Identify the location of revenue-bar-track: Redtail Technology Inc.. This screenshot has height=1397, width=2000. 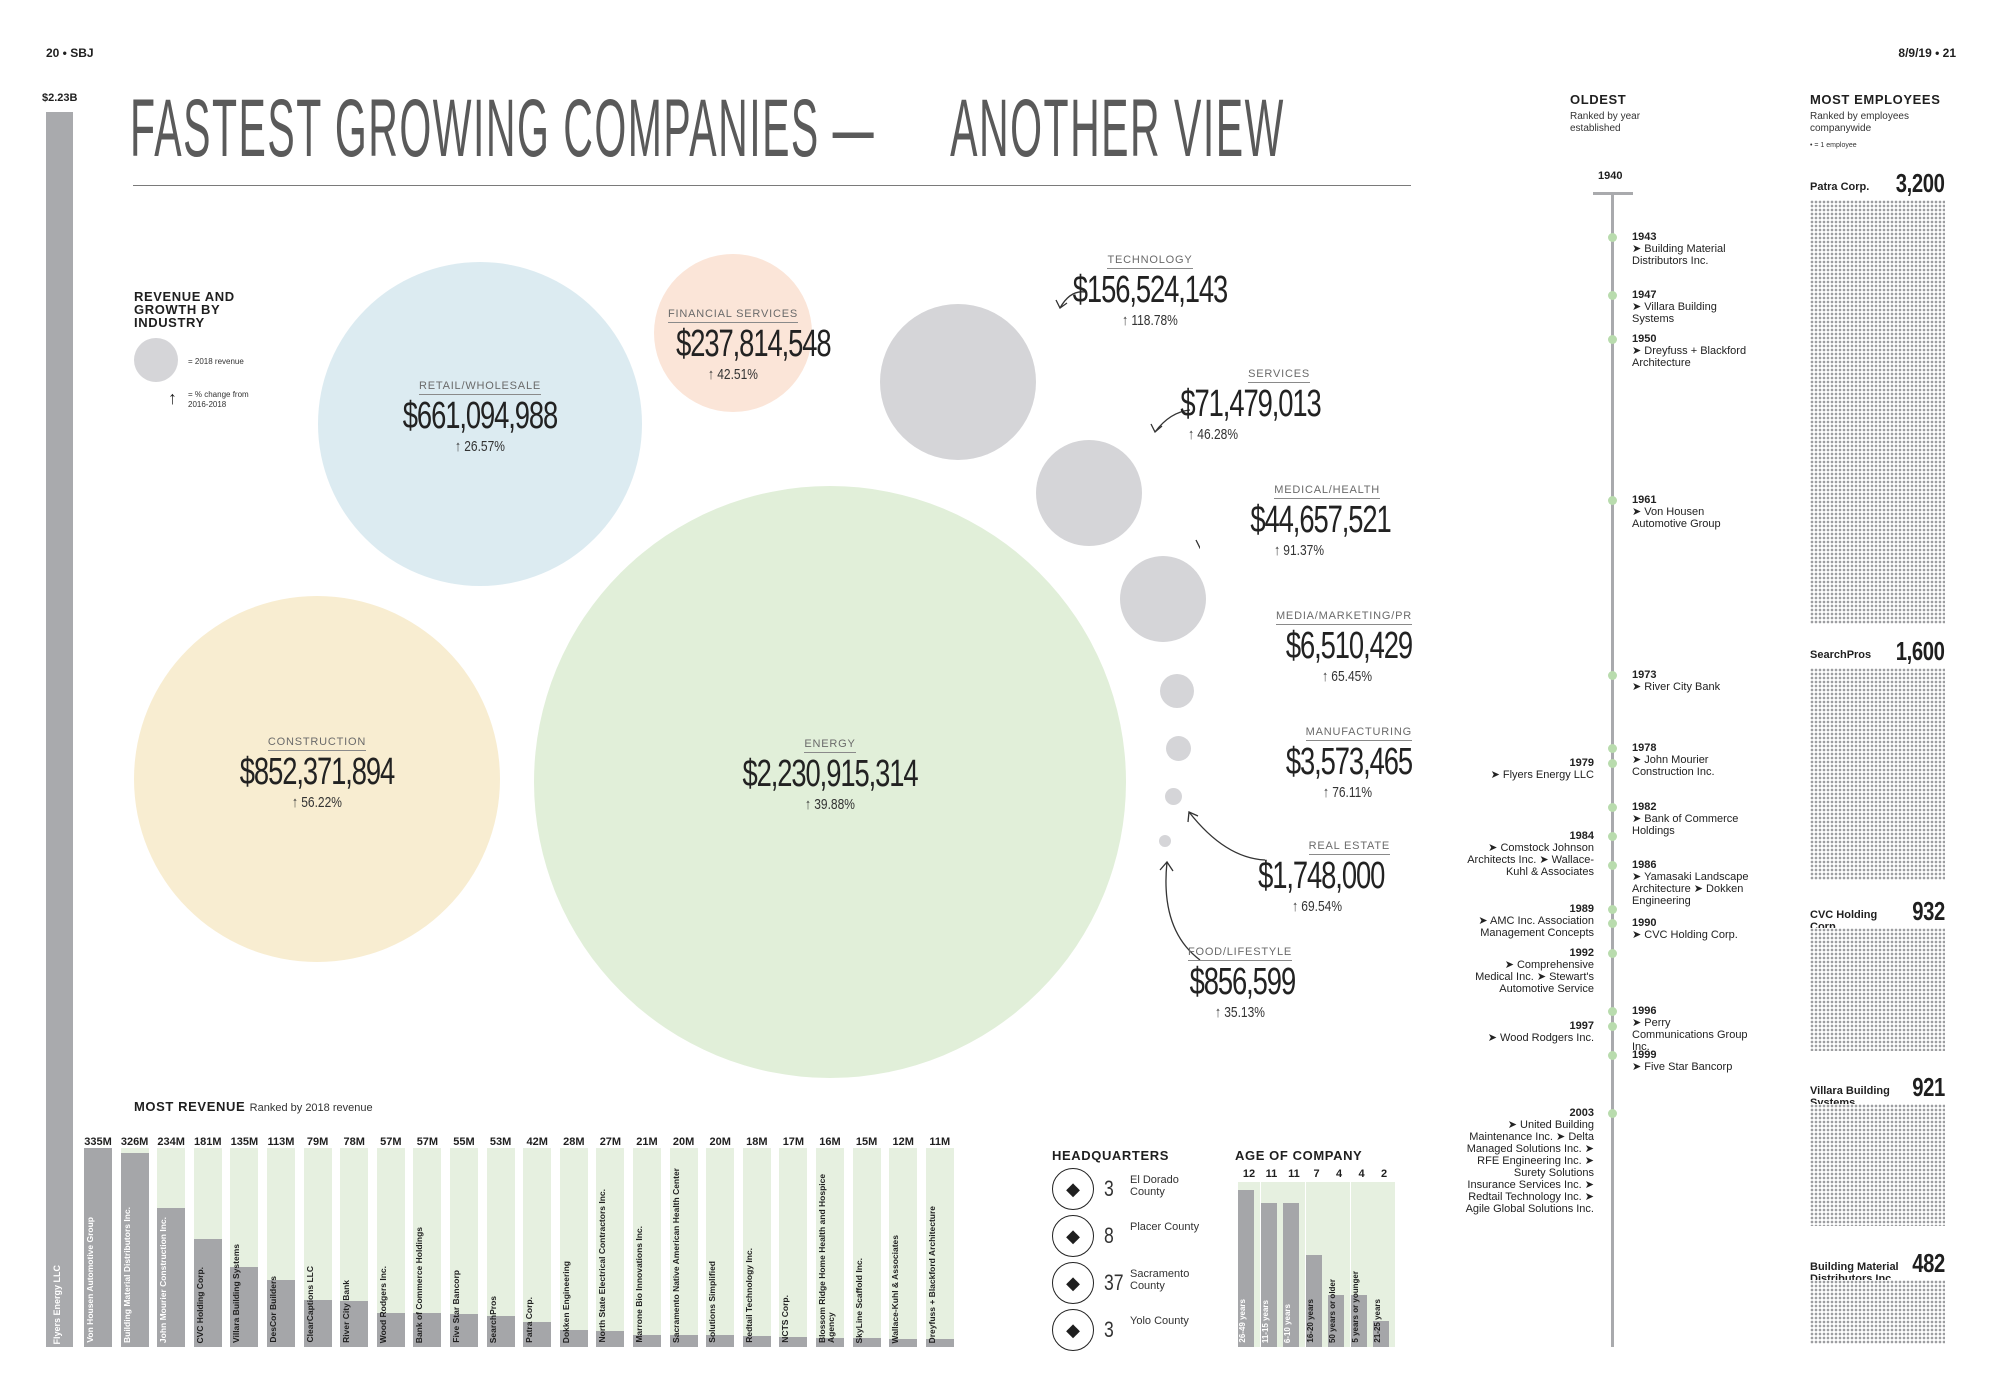
(756, 1247).